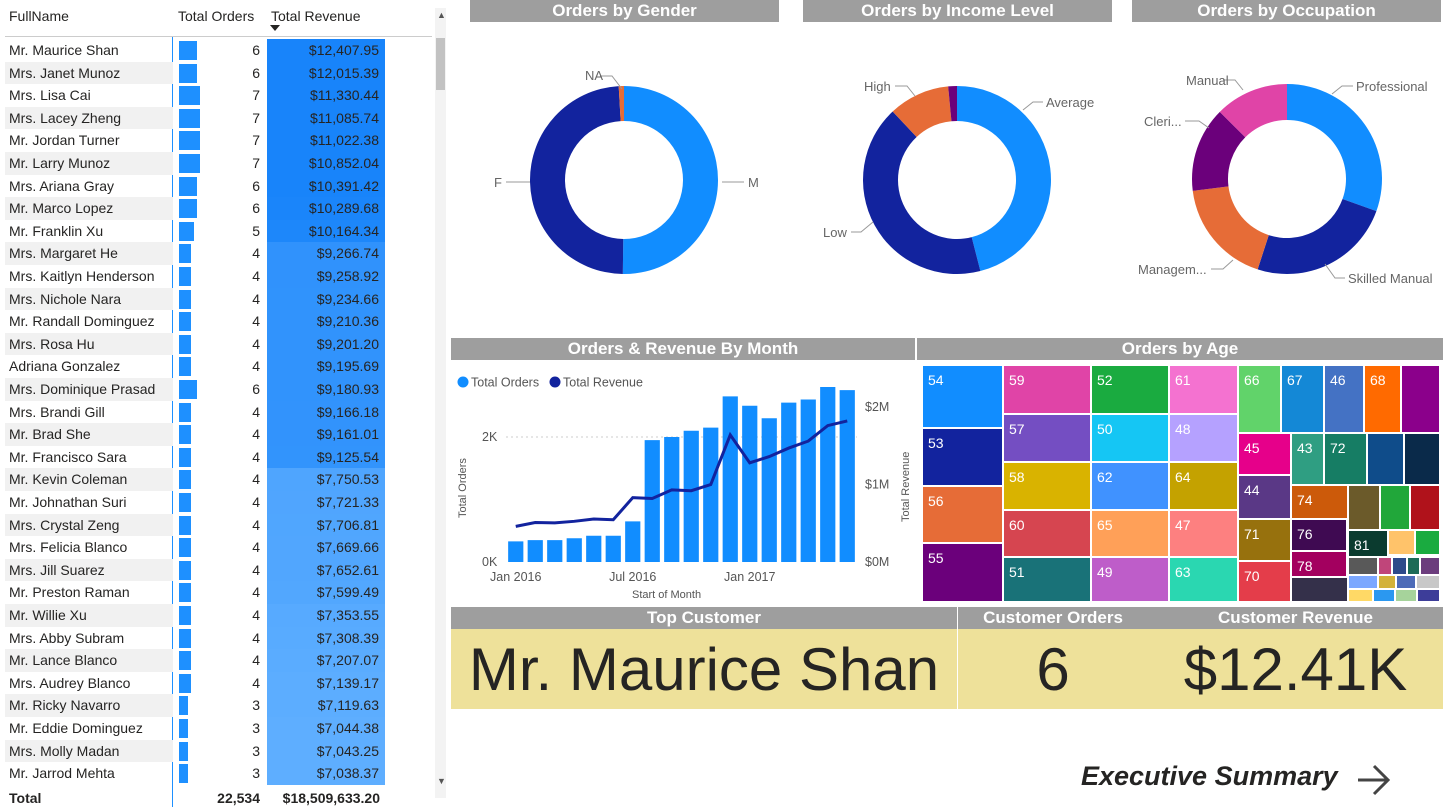 The image size is (1443, 811). What do you see at coordinates (216, 479) in the screenshot?
I see `table-row: Mr. Kevin Coleman 4 $7,750.53` at bounding box center [216, 479].